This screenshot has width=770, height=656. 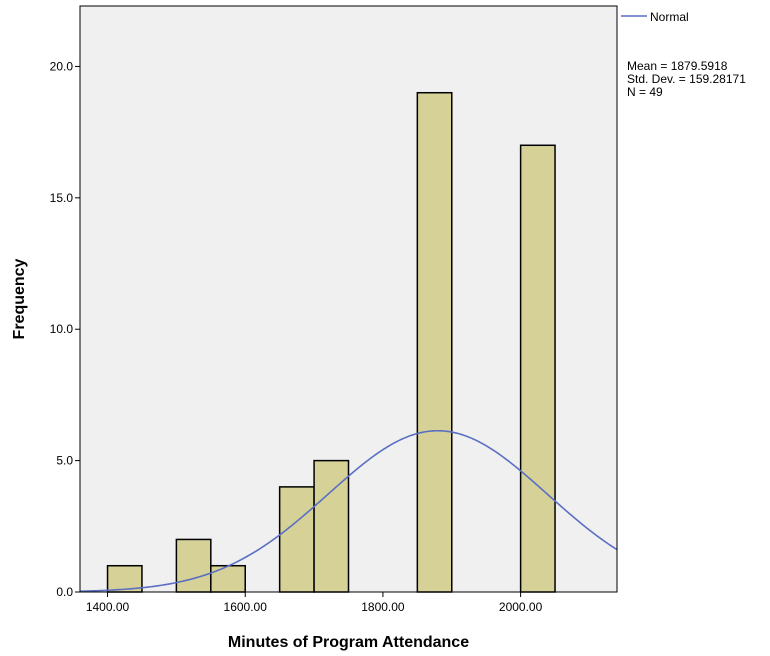 What do you see at coordinates (645, 92) in the screenshot?
I see `stats-line: N = 49` at bounding box center [645, 92].